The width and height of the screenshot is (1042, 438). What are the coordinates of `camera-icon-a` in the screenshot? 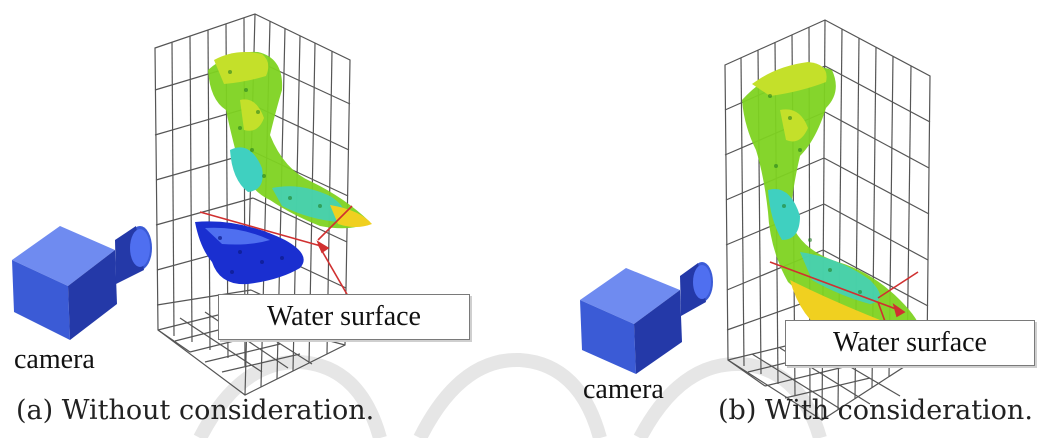 It's located at (82, 283).